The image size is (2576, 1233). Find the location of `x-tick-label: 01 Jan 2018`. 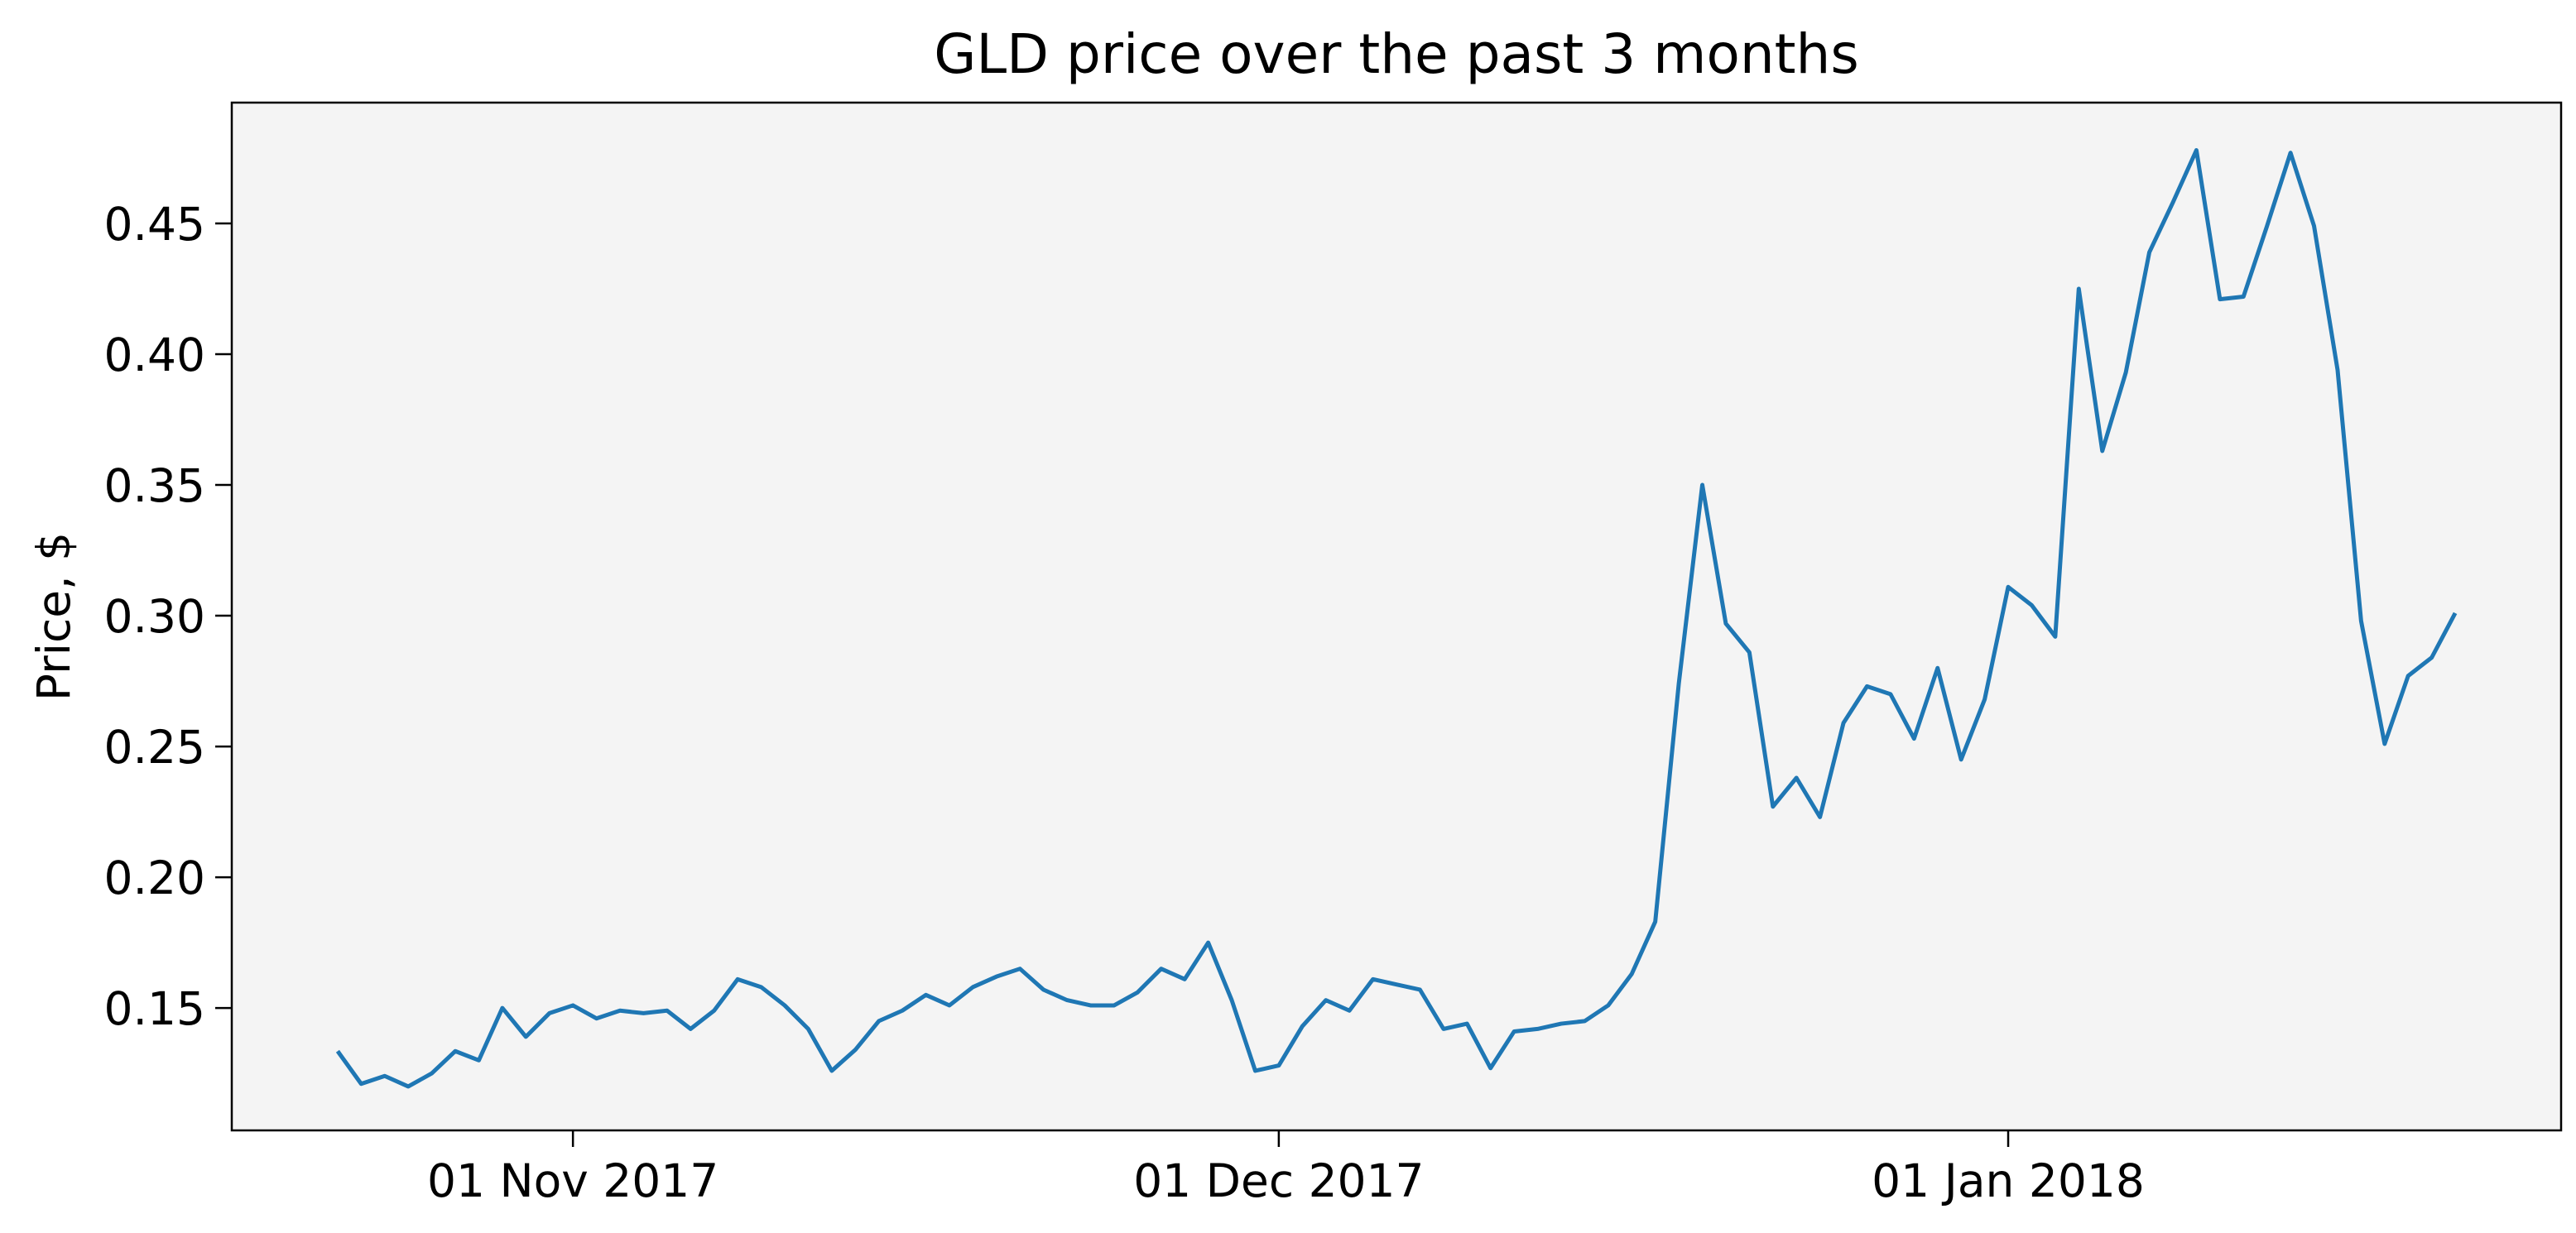

x-tick-label: 01 Jan 2018 is located at coordinates (2008, 1180).